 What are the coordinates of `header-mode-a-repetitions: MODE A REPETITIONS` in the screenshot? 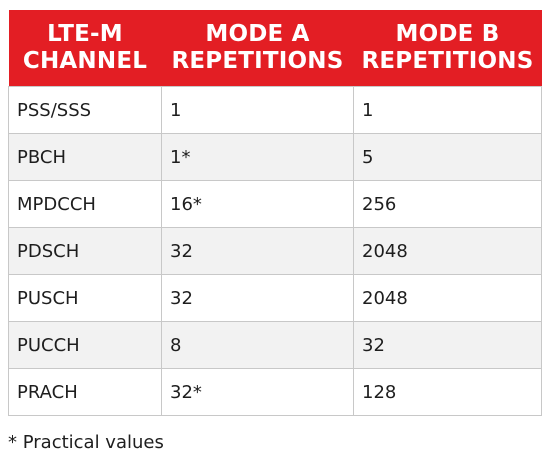 It's located at (257, 48).